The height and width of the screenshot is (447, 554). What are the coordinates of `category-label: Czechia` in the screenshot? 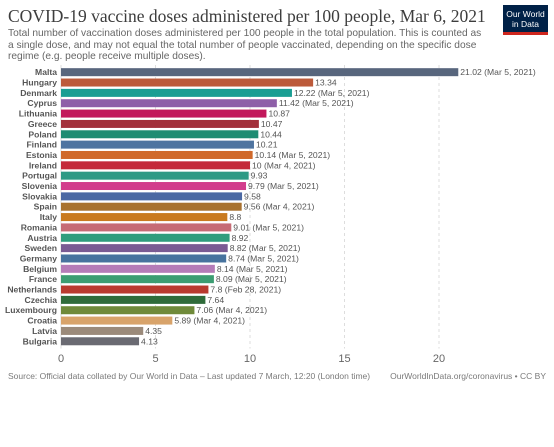 It's located at (41, 300).